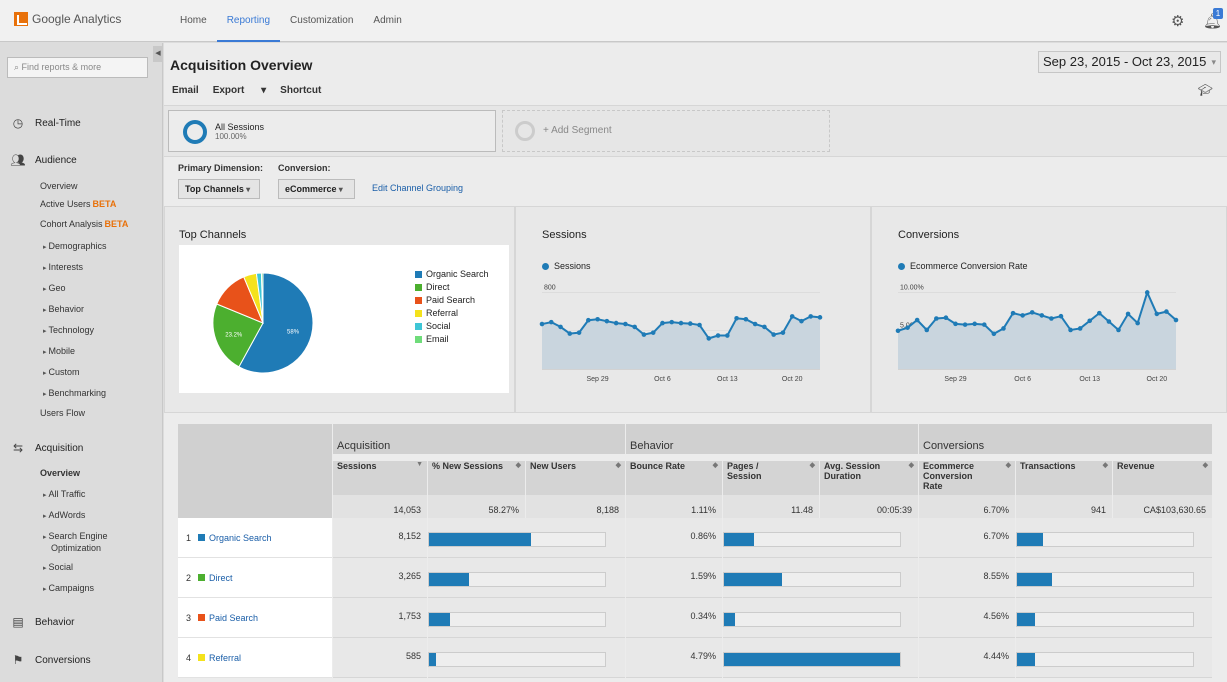 The width and height of the screenshot is (1227, 682). Describe the element at coordinates (43, 160) in the screenshot. I see `sidebar-item-audience: 👥︎ Audience` at that location.